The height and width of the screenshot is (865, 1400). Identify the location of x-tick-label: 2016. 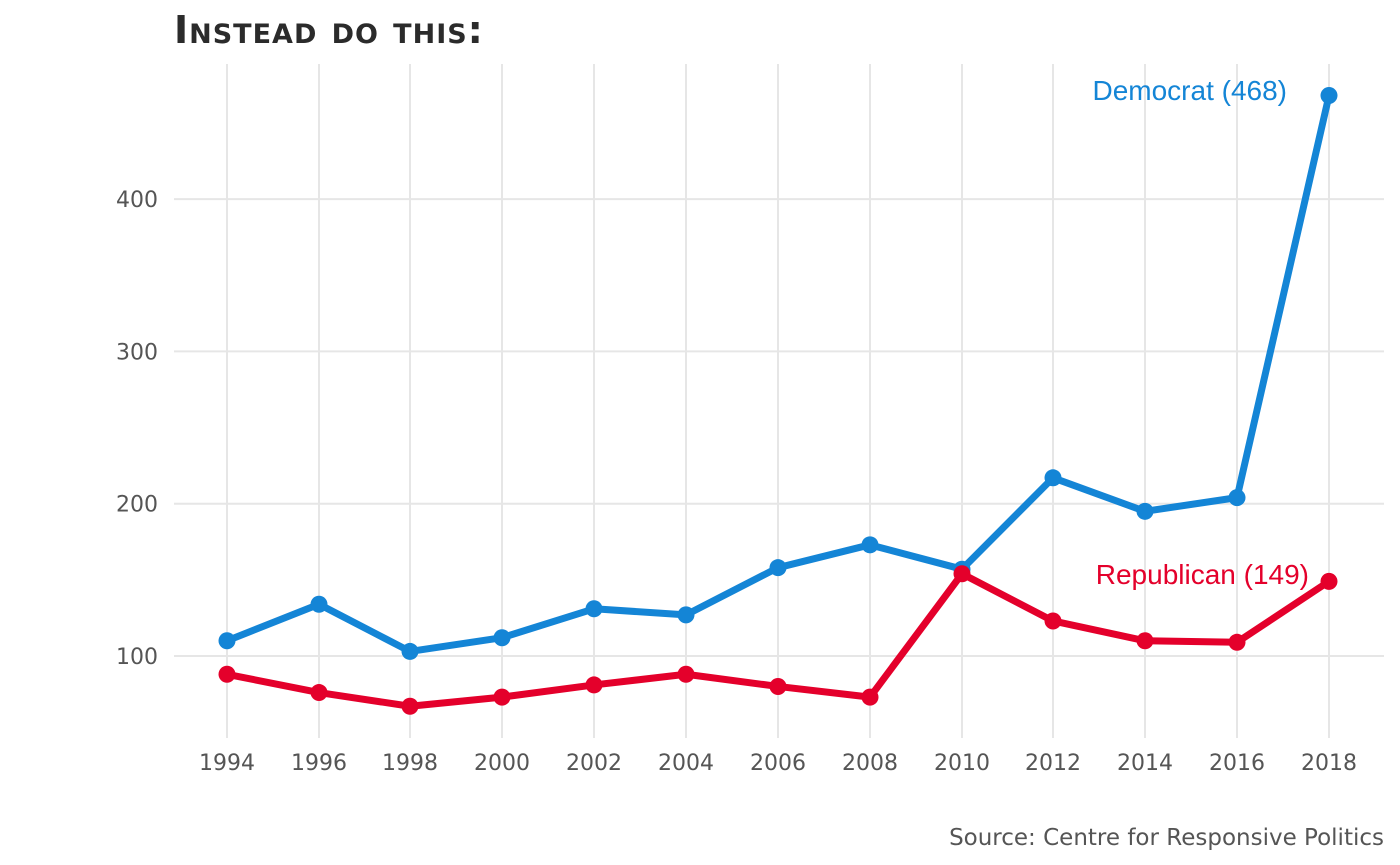
(1237, 763).